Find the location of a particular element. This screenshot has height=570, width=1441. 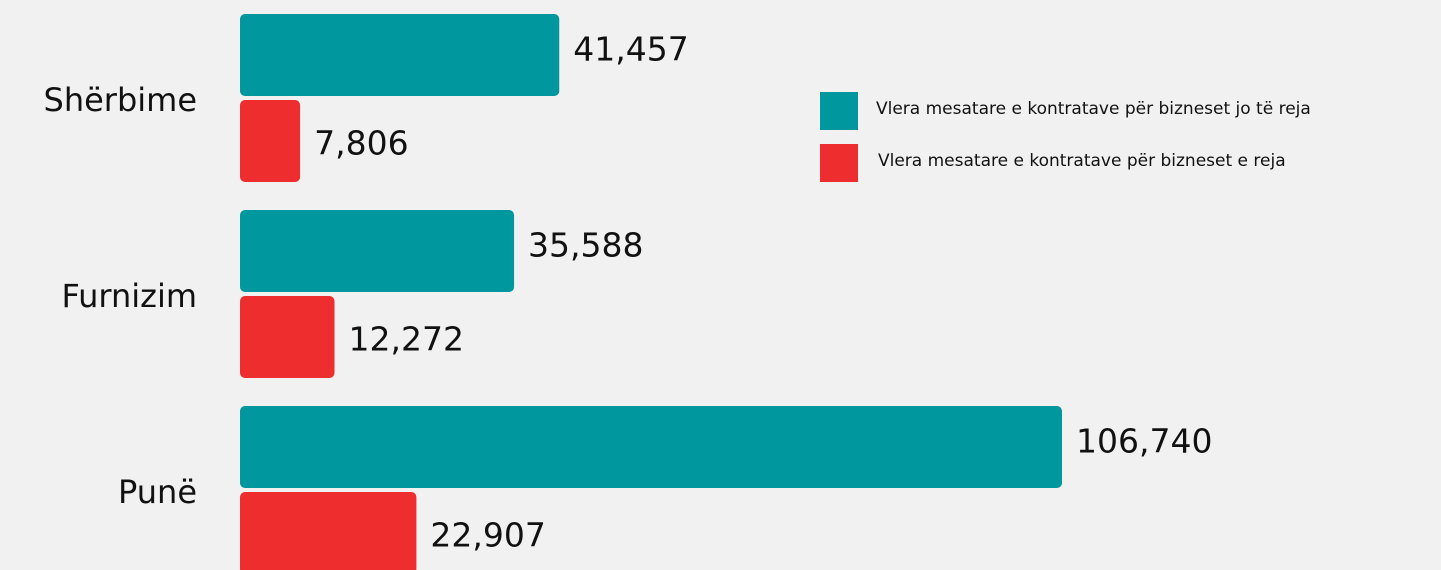

category-label: Furnizim is located at coordinates (129, 296).